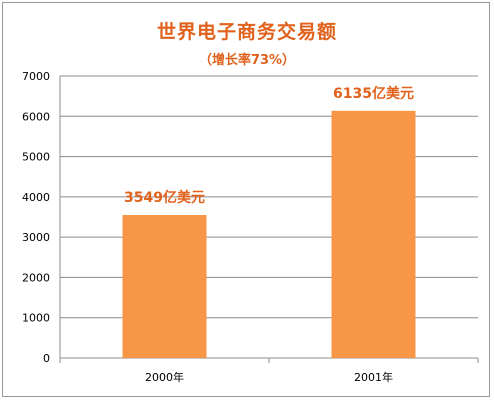 The height and width of the screenshot is (401, 494). Describe the element at coordinates (373, 377) in the screenshot. I see `x-tick-label: 2001年` at that location.